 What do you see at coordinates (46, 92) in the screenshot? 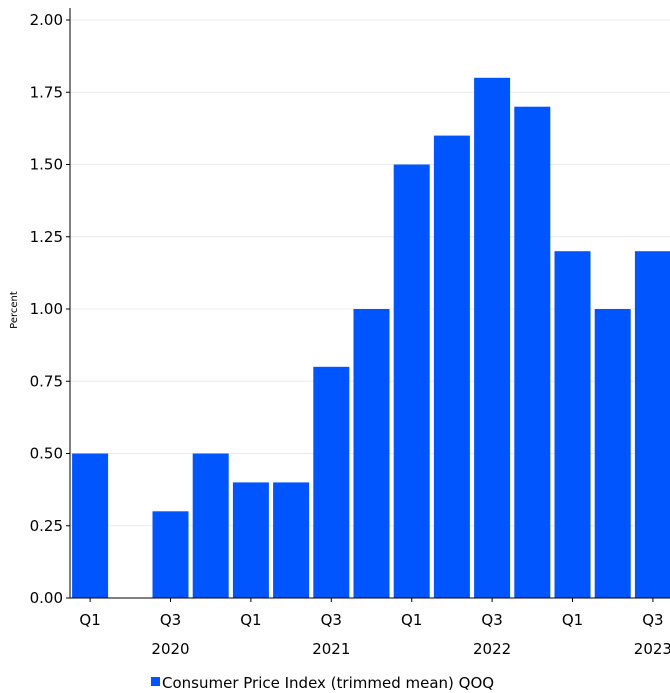
I see `y-tick-label: 1.75` at bounding box center [46, 92].